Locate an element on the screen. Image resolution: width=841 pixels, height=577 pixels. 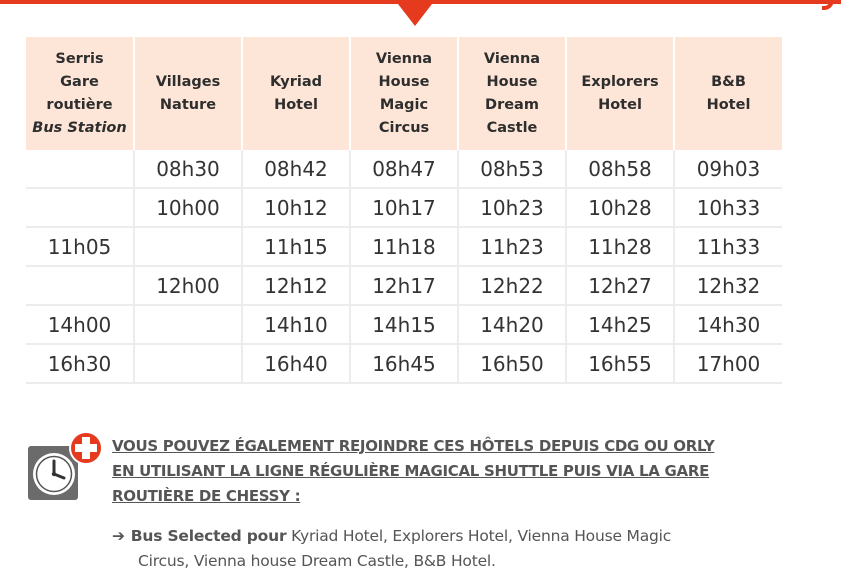
time-cell: 11h23 is located at coordinates (511, 247).